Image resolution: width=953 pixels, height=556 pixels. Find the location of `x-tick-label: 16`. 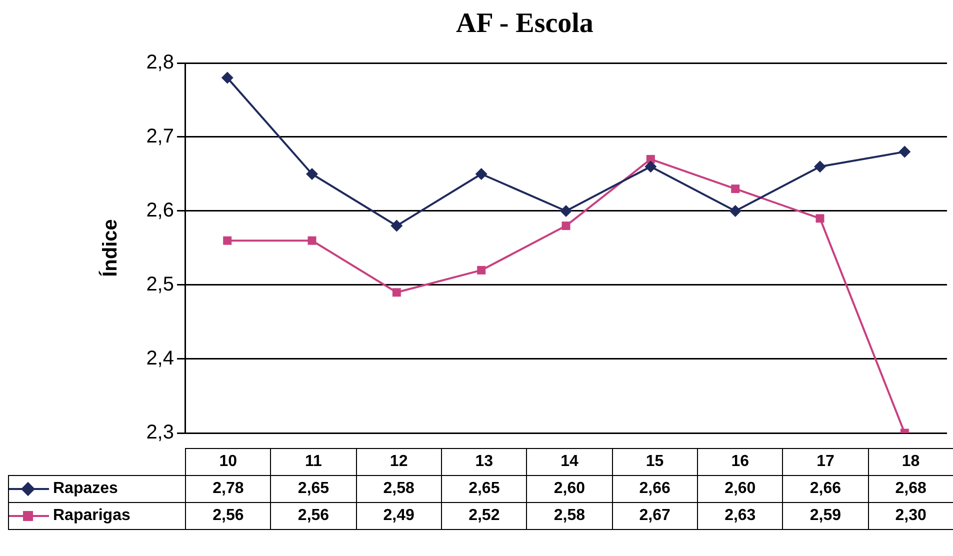

x-tick-label: 16 is located at coordinates (740, 462).